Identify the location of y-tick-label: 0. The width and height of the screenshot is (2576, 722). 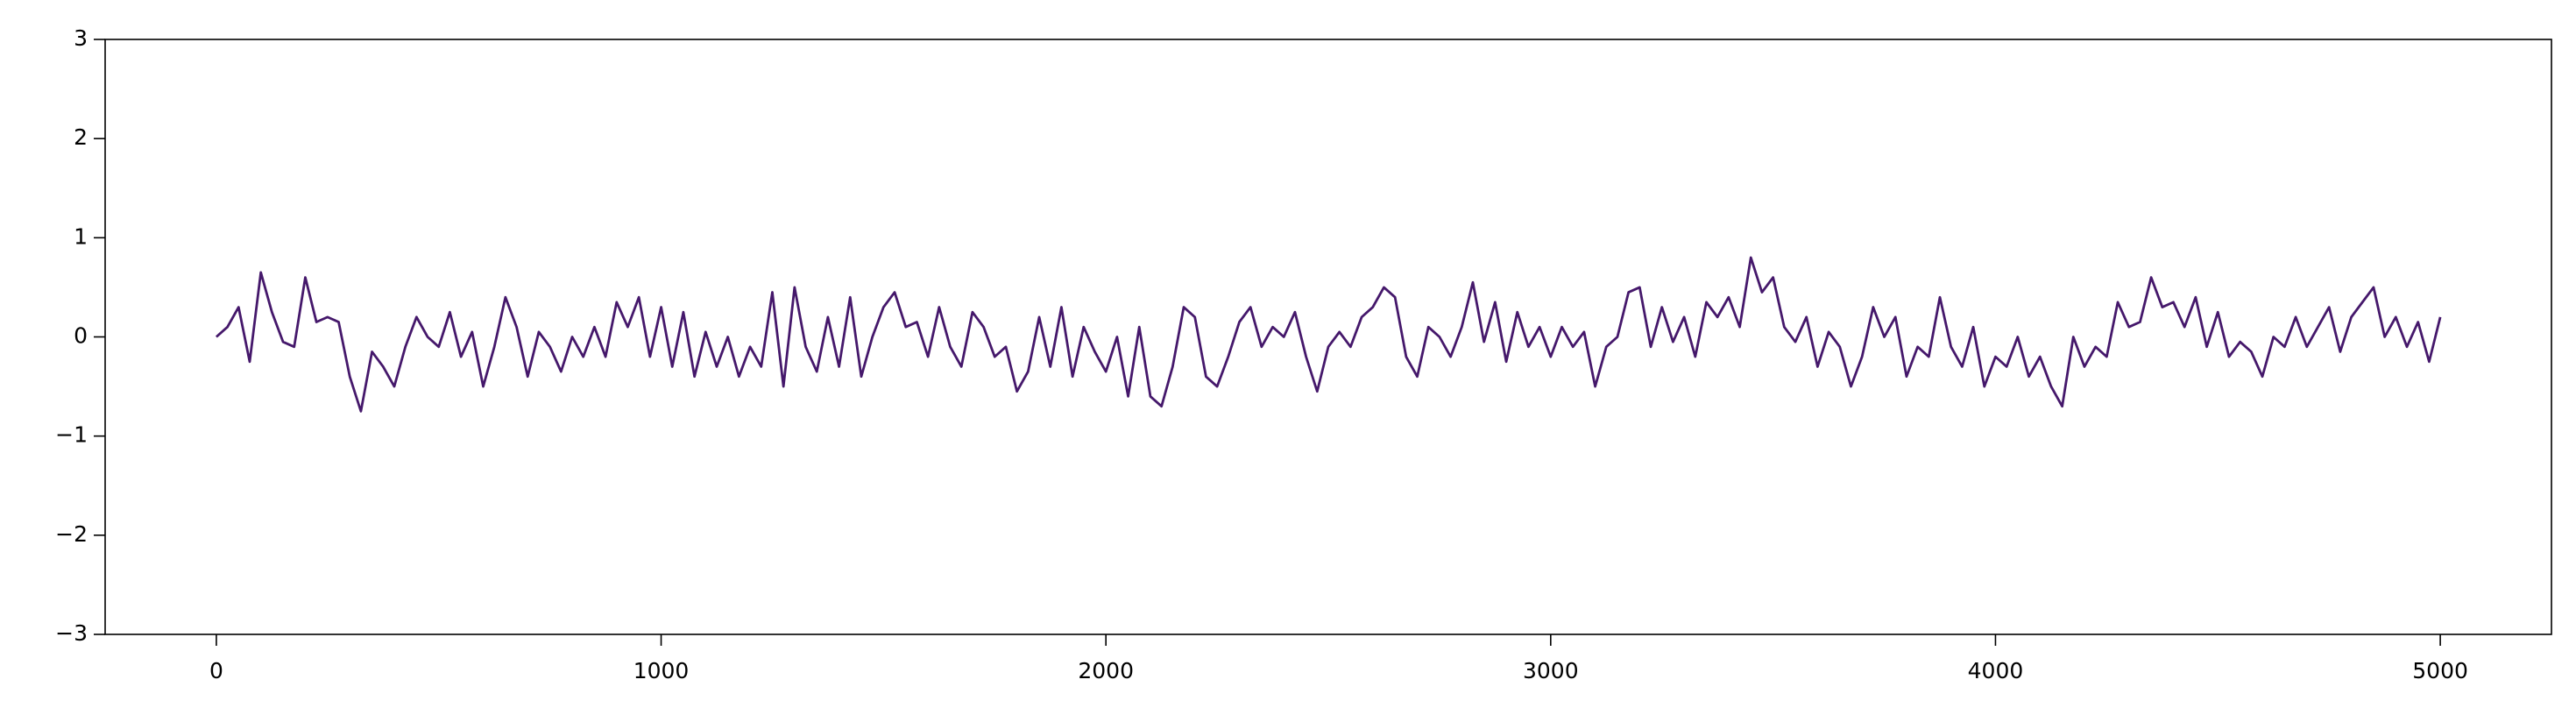
(81, 336).